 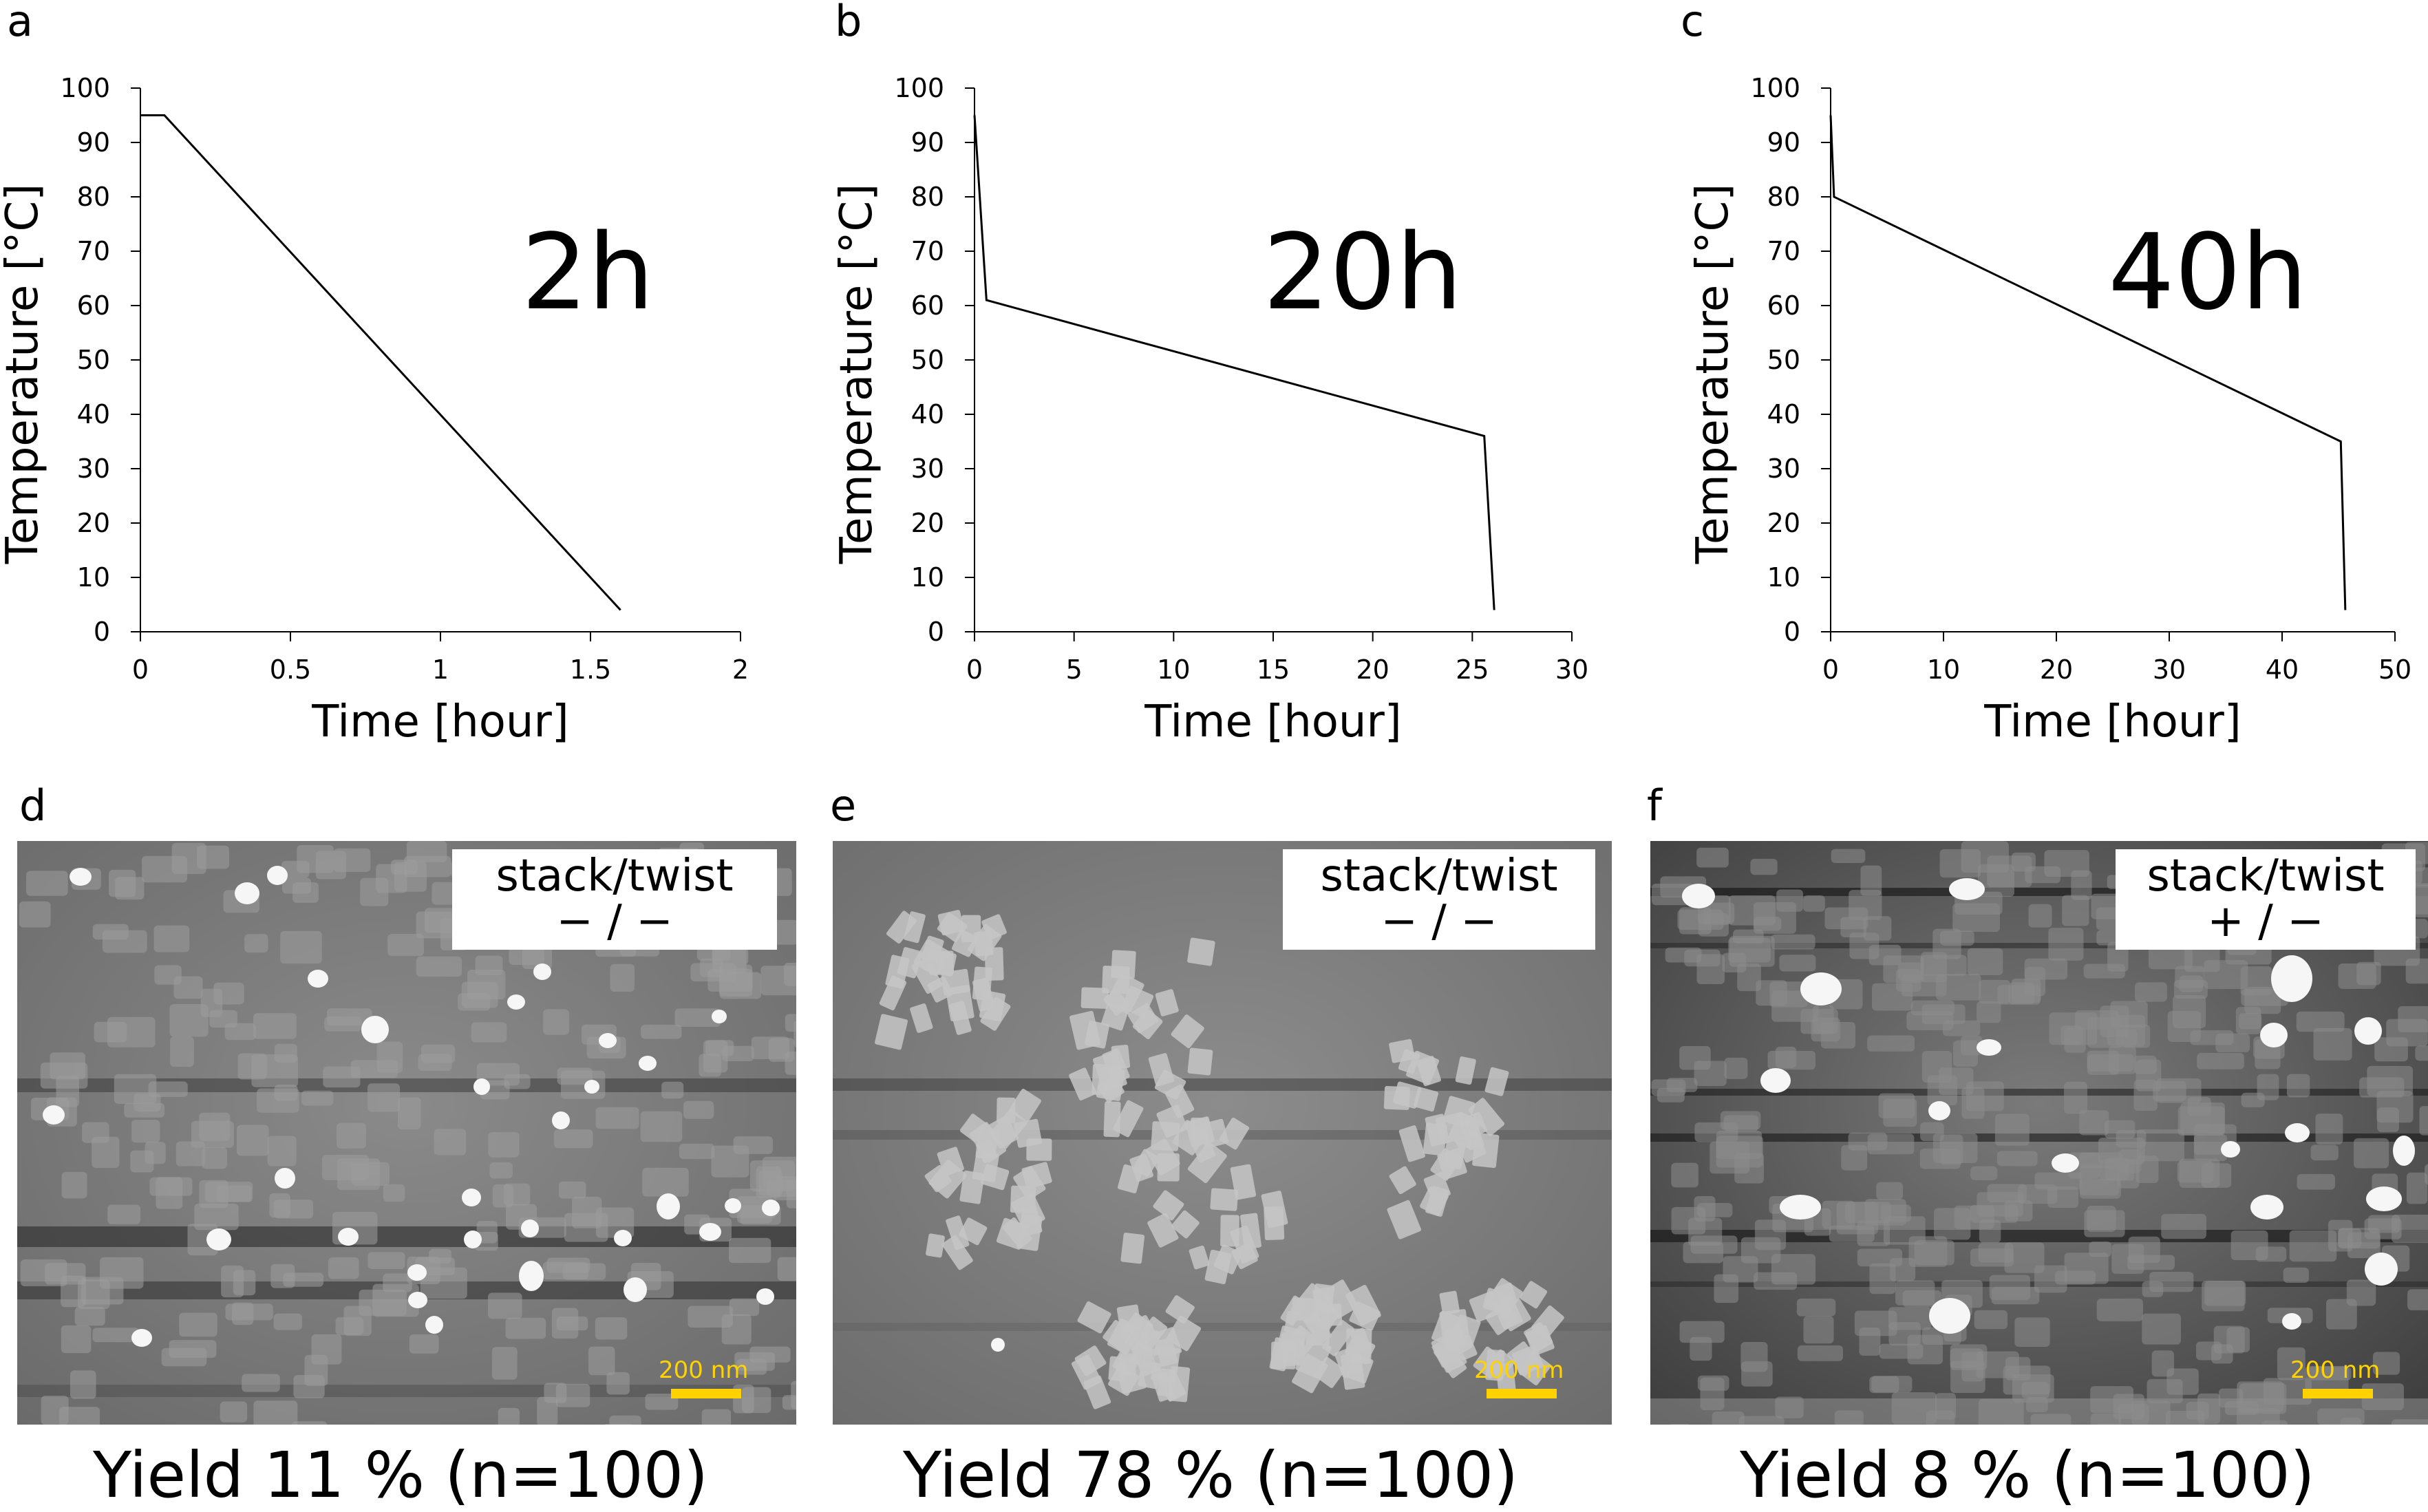 What do you see at coordinates (843, 805) in the screenshot?
I see `panel-letter-e: e` at bounding box center [843, 805].